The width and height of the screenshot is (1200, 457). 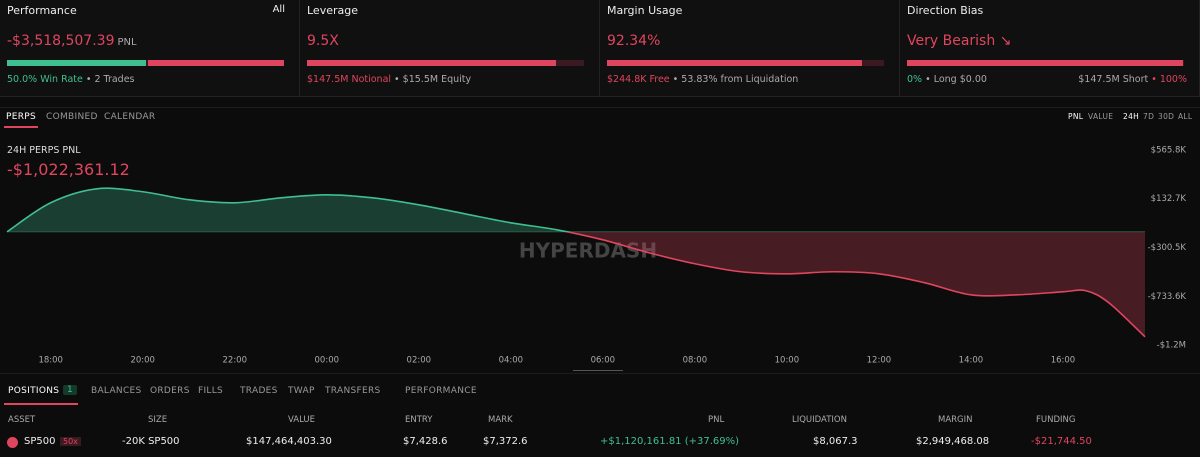 What do you see at coordinates (971, 361) in the screenshot?
I see `x-tick-label: 14:00` at bounding box center [971, 361].